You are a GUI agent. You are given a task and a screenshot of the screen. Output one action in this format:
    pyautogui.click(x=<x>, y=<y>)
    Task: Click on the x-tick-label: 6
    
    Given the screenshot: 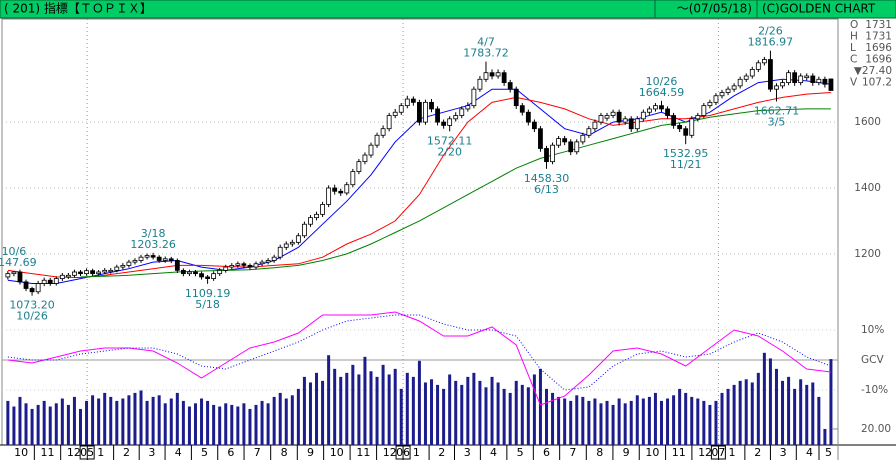 What is the action you would take?
    pyautogui.click(x=230, y=452)
    